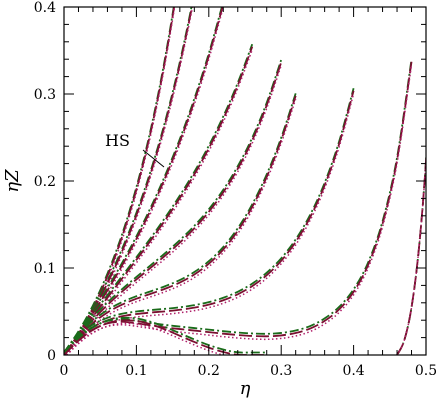  Describe the element at coordinates (353, 371) in the screenshot. I see `x-tick-label: 0.4` at that location.